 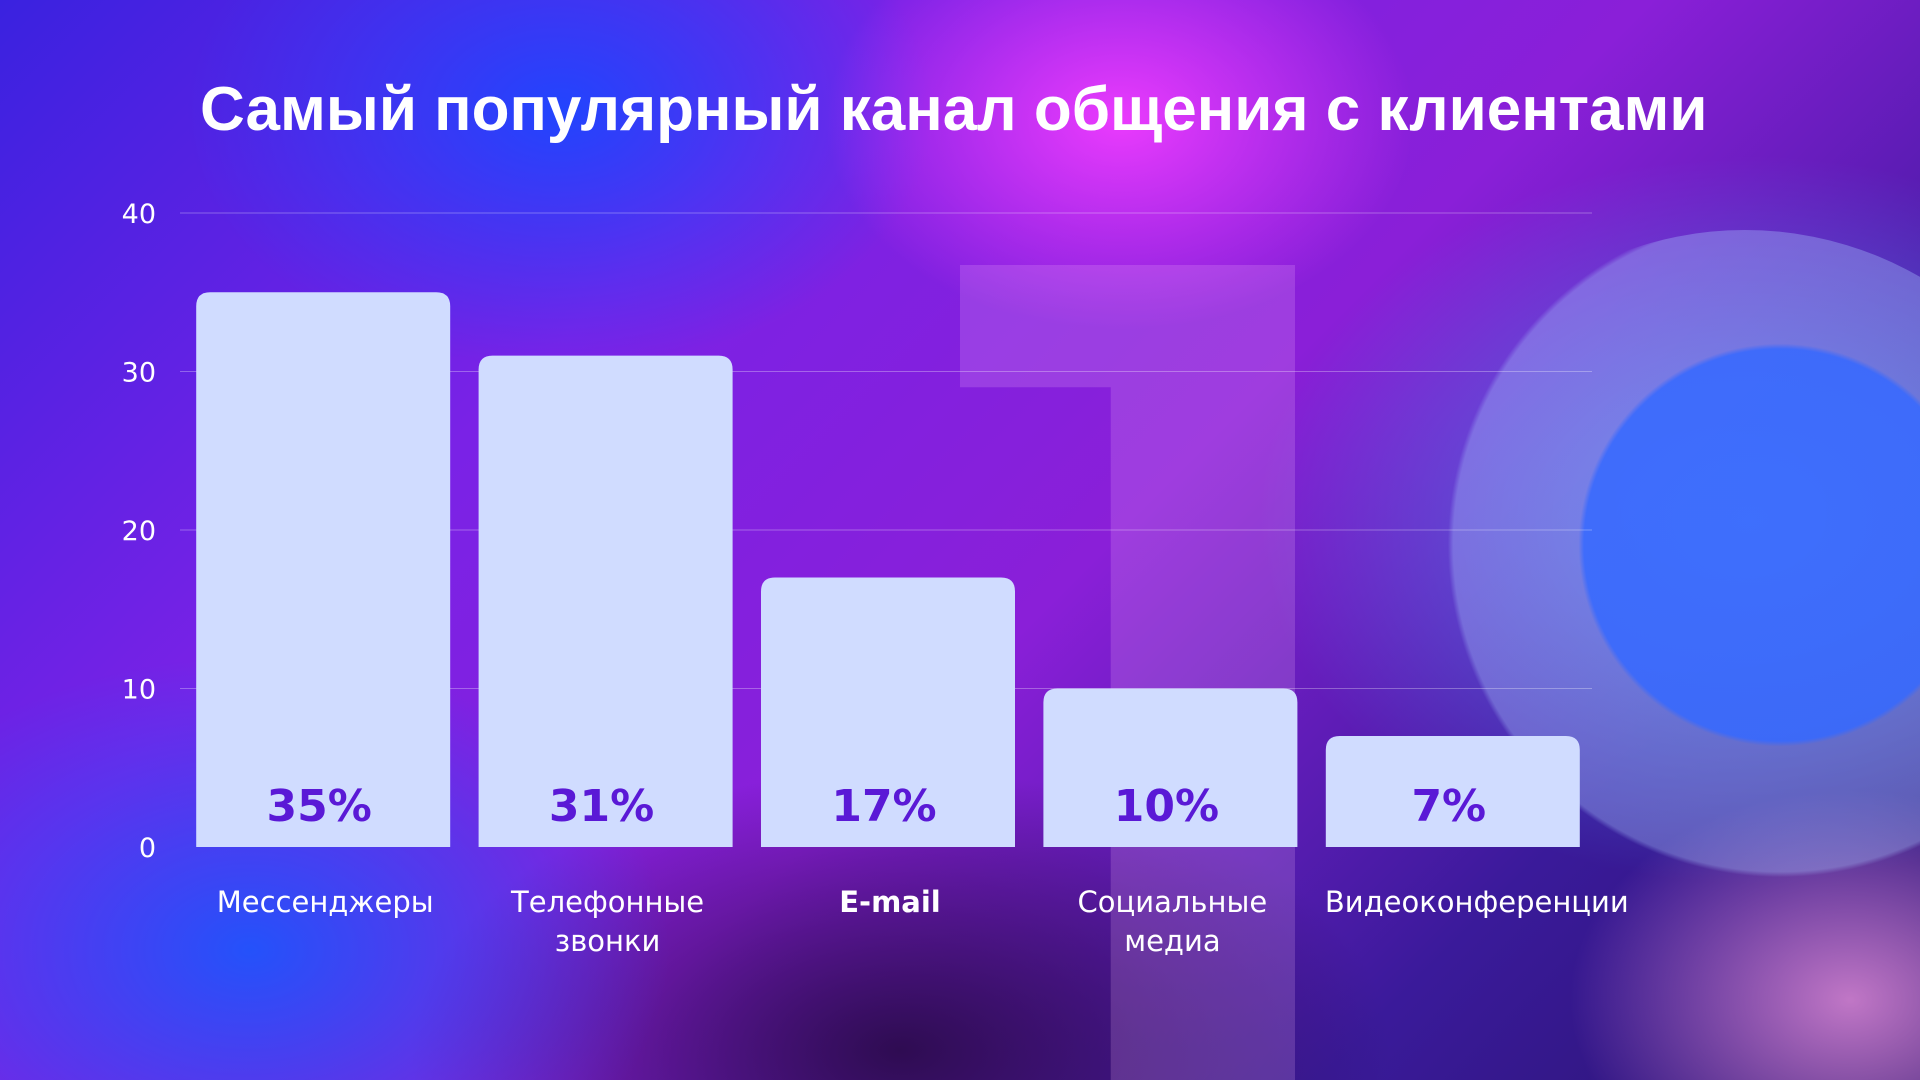 What do you see at coordinates (1477, 902) in the screenshot?
I see `category-label: Видеоконференции` at bounding box center [1477, 902].